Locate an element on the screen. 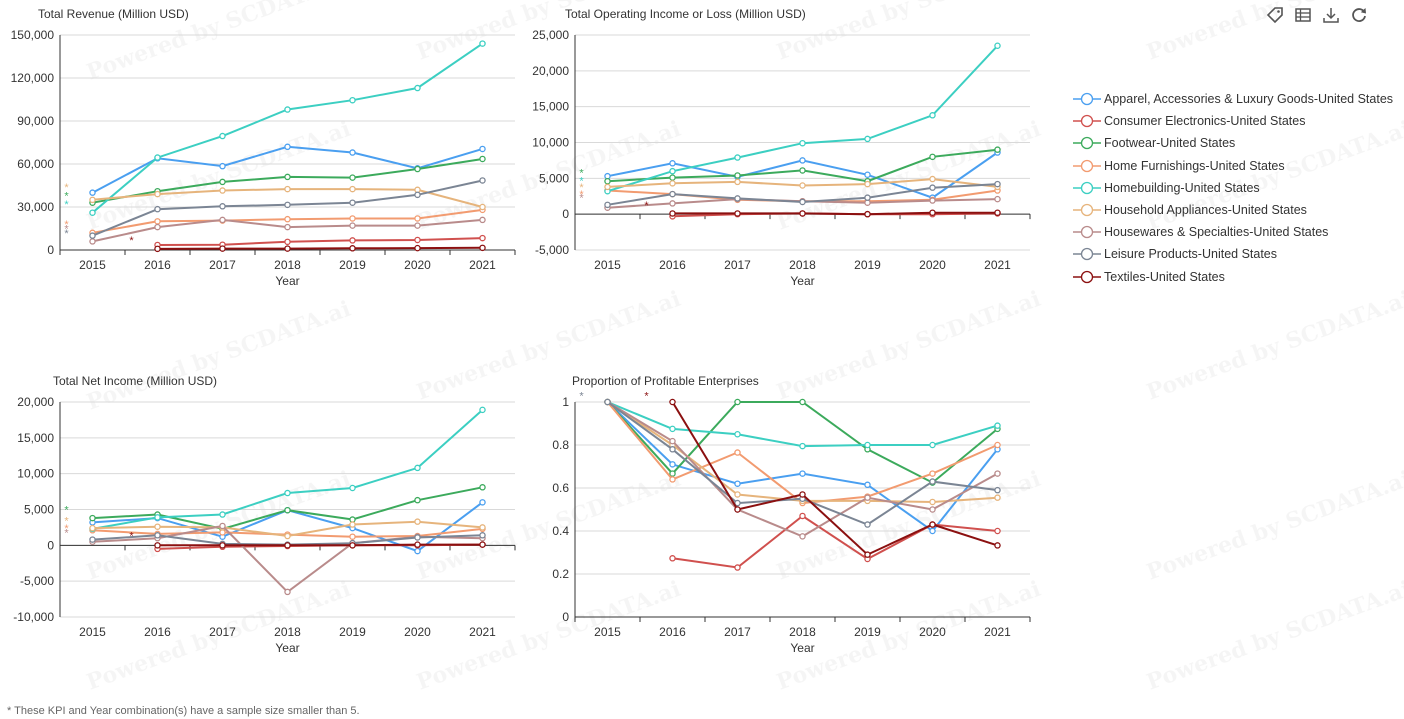  legend-item: Homebuilding-United States is located at coordinates (1232, 188).